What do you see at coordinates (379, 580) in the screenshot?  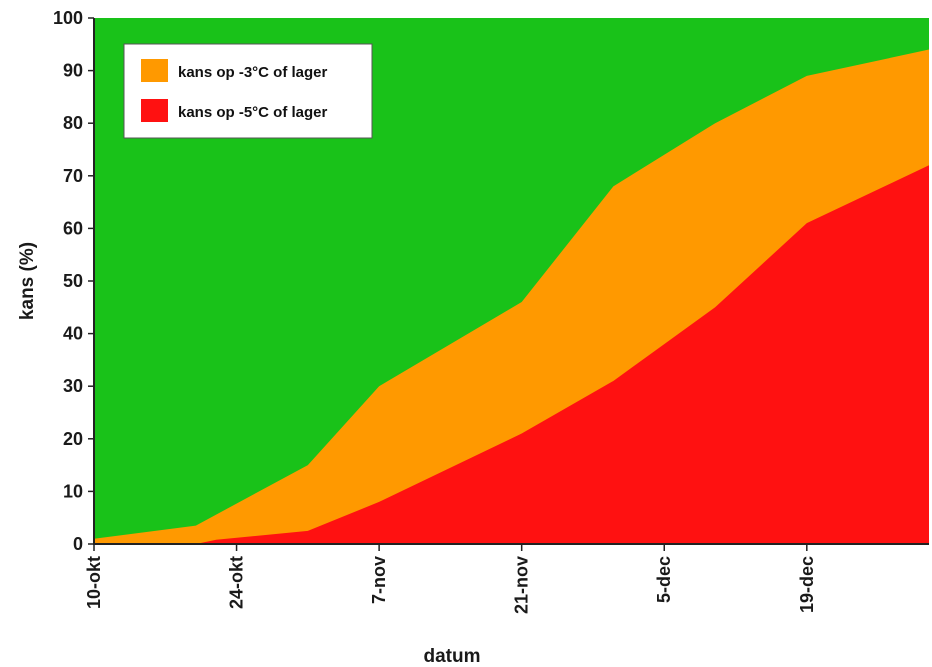 I see `x-tick-label: 7-nov` at bounding box center [379, 580].